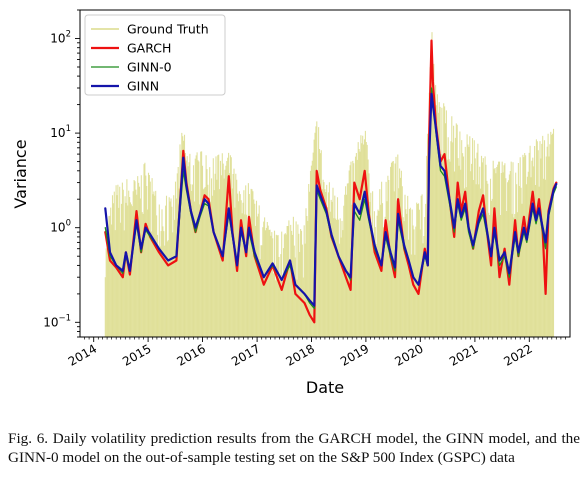 Image resolution: width=588 pixels, height=497 pixels. Describe the element at coordinates (60, 38) in the screenshot. I see `y-tick-label: 10²` at that location.